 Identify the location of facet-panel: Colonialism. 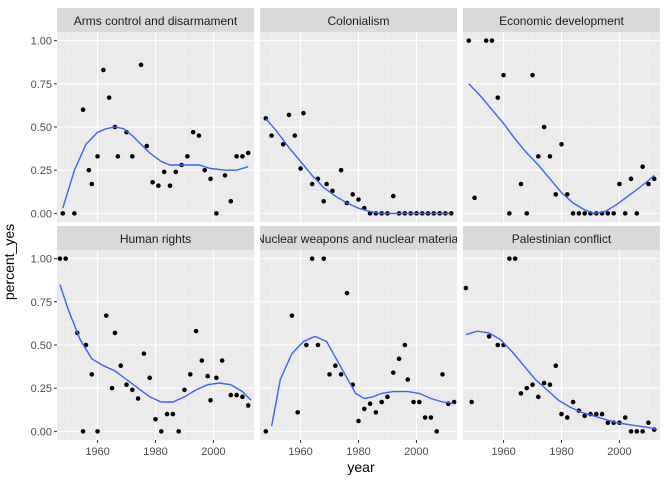
(358, 115).